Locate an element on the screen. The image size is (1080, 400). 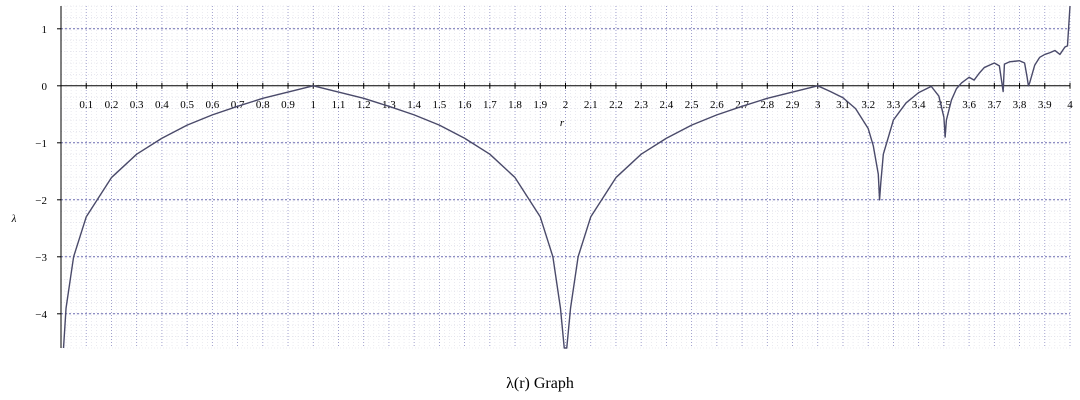
x-tick-label: 2 is located at coordinates (566, 105).